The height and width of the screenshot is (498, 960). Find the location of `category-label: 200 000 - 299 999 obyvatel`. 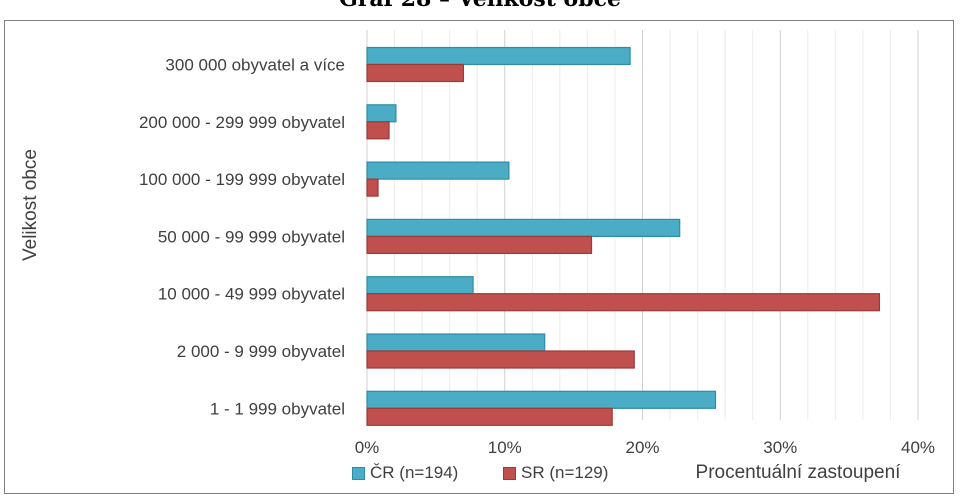

category-label: 200 000 - 299 999 obyvatel is located at coordinates (242, 122).